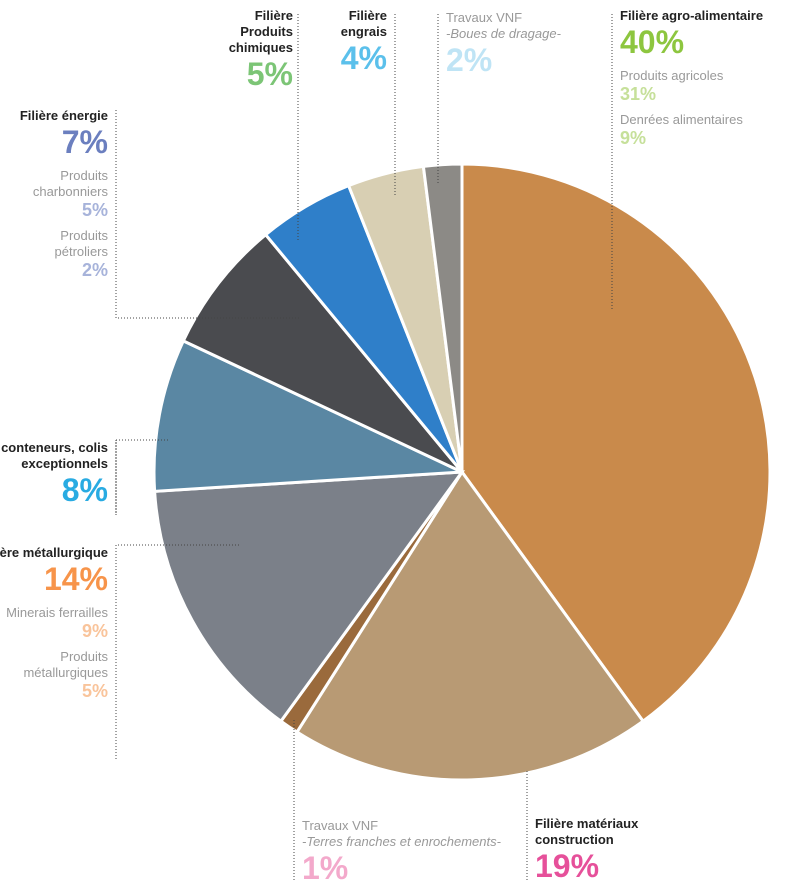 The height and width of the screenshot is (886, 795). I want to click on slice-value: 1%, so click(325, 868).